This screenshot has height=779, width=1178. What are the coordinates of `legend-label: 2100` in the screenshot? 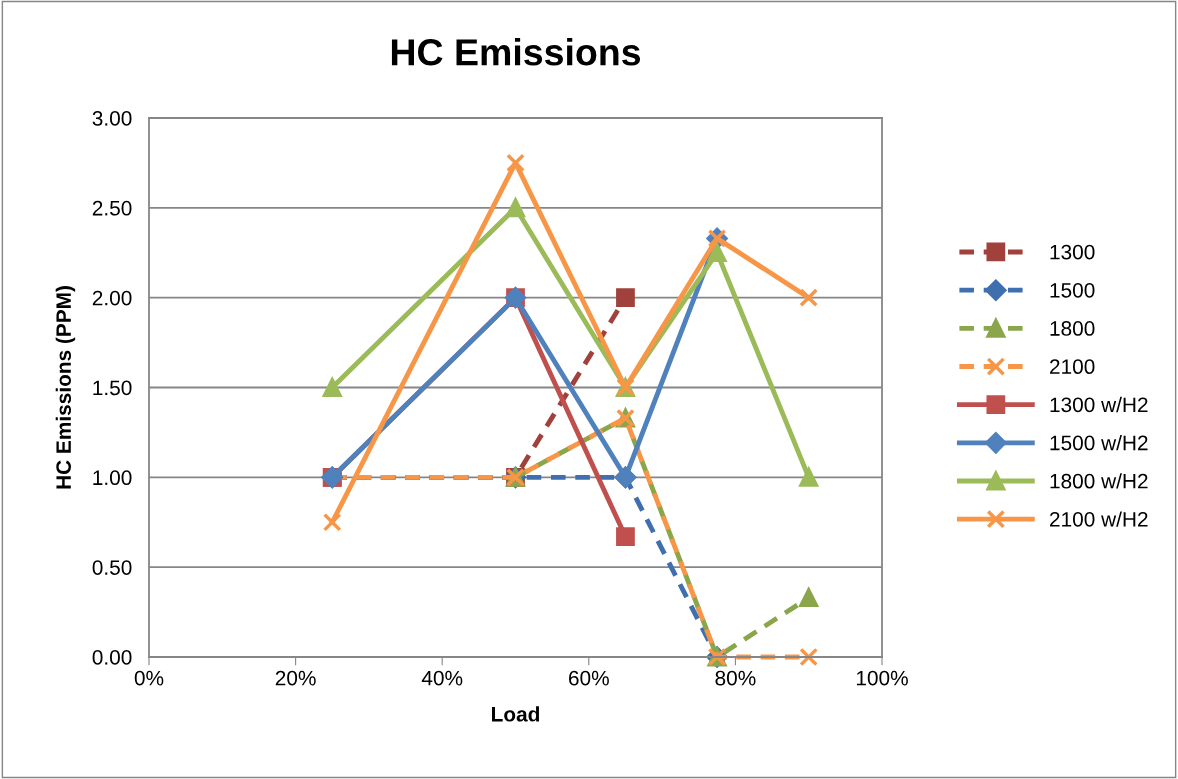 It's located at (1072, 367).